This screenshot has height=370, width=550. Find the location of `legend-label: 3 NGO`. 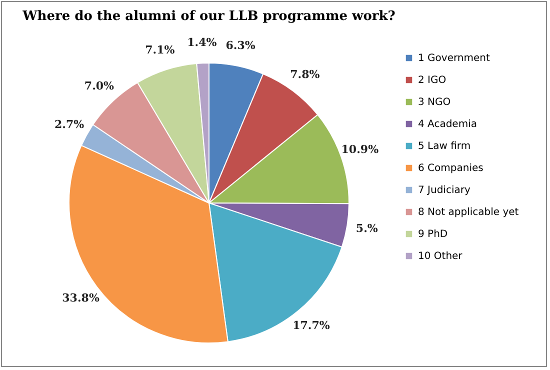

legend-label: 3 NGO is located at coordinates (434, 102).